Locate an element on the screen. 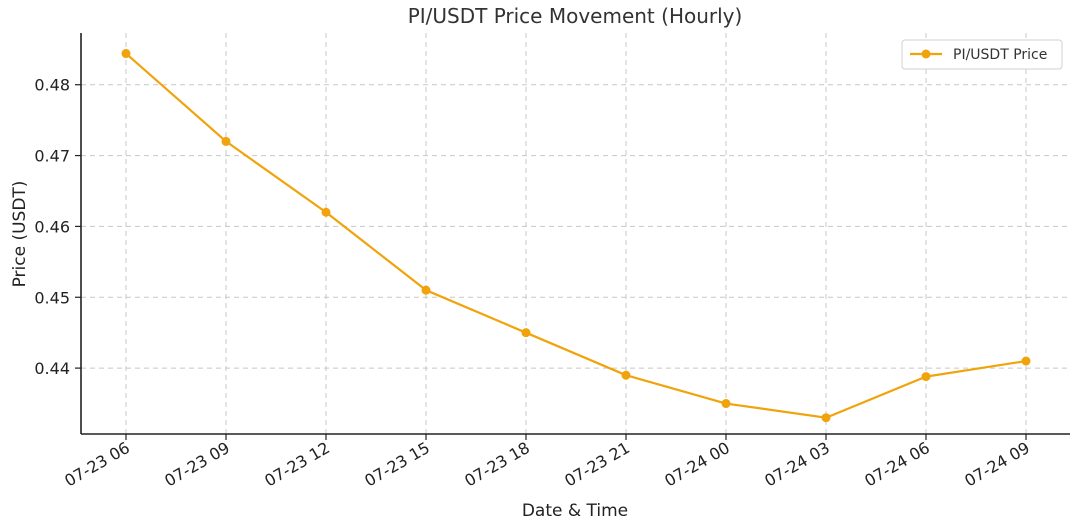 The height and width of the screenshot is (527, 1080). x-tick-label: 07-24 03 is located at coordinates (797, 464).